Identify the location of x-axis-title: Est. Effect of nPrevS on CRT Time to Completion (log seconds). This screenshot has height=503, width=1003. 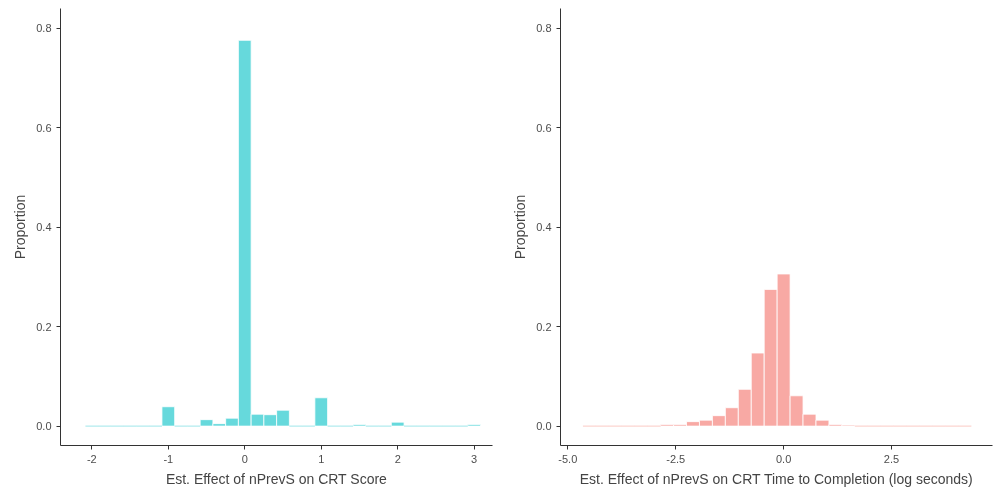
(776, 478).